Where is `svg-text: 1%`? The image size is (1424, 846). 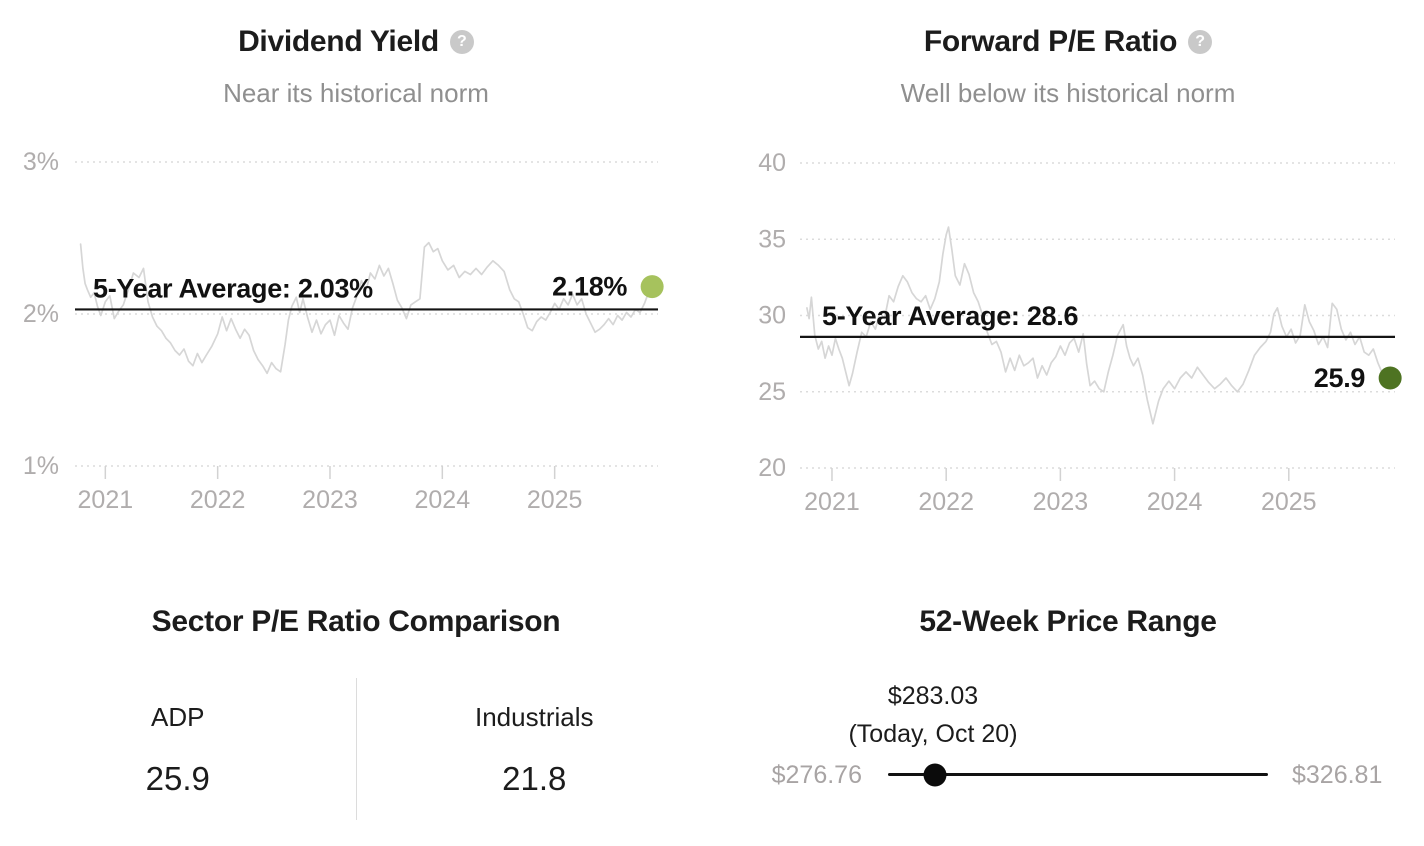 svg-text: 1% is located at coordinates (41, 466).